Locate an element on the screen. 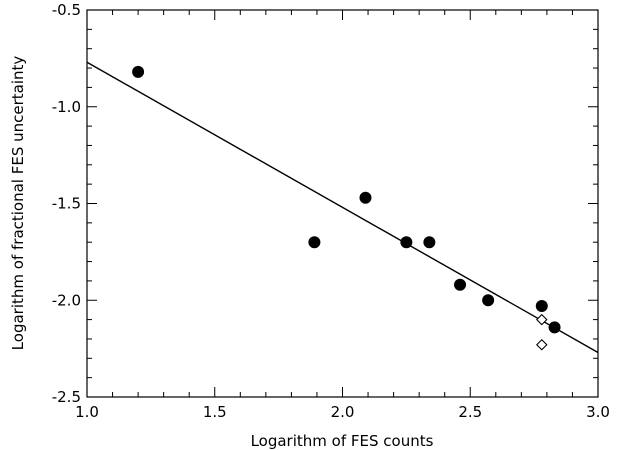  x-tick-label: 2.0 is located at coordinates (343, 412).